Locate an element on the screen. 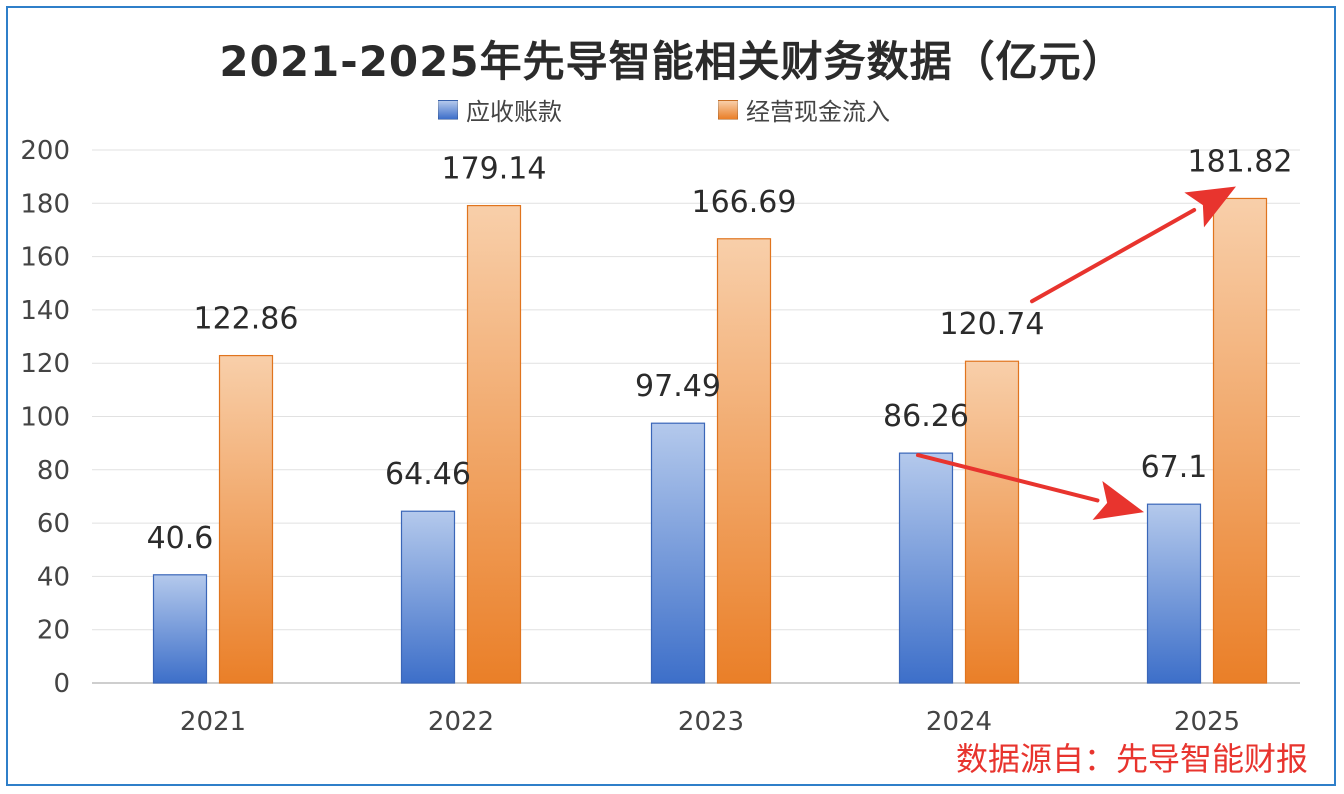 The image size is (1344, 794). bar-cash-inflow-2024 is located at coordinates (992, 522).